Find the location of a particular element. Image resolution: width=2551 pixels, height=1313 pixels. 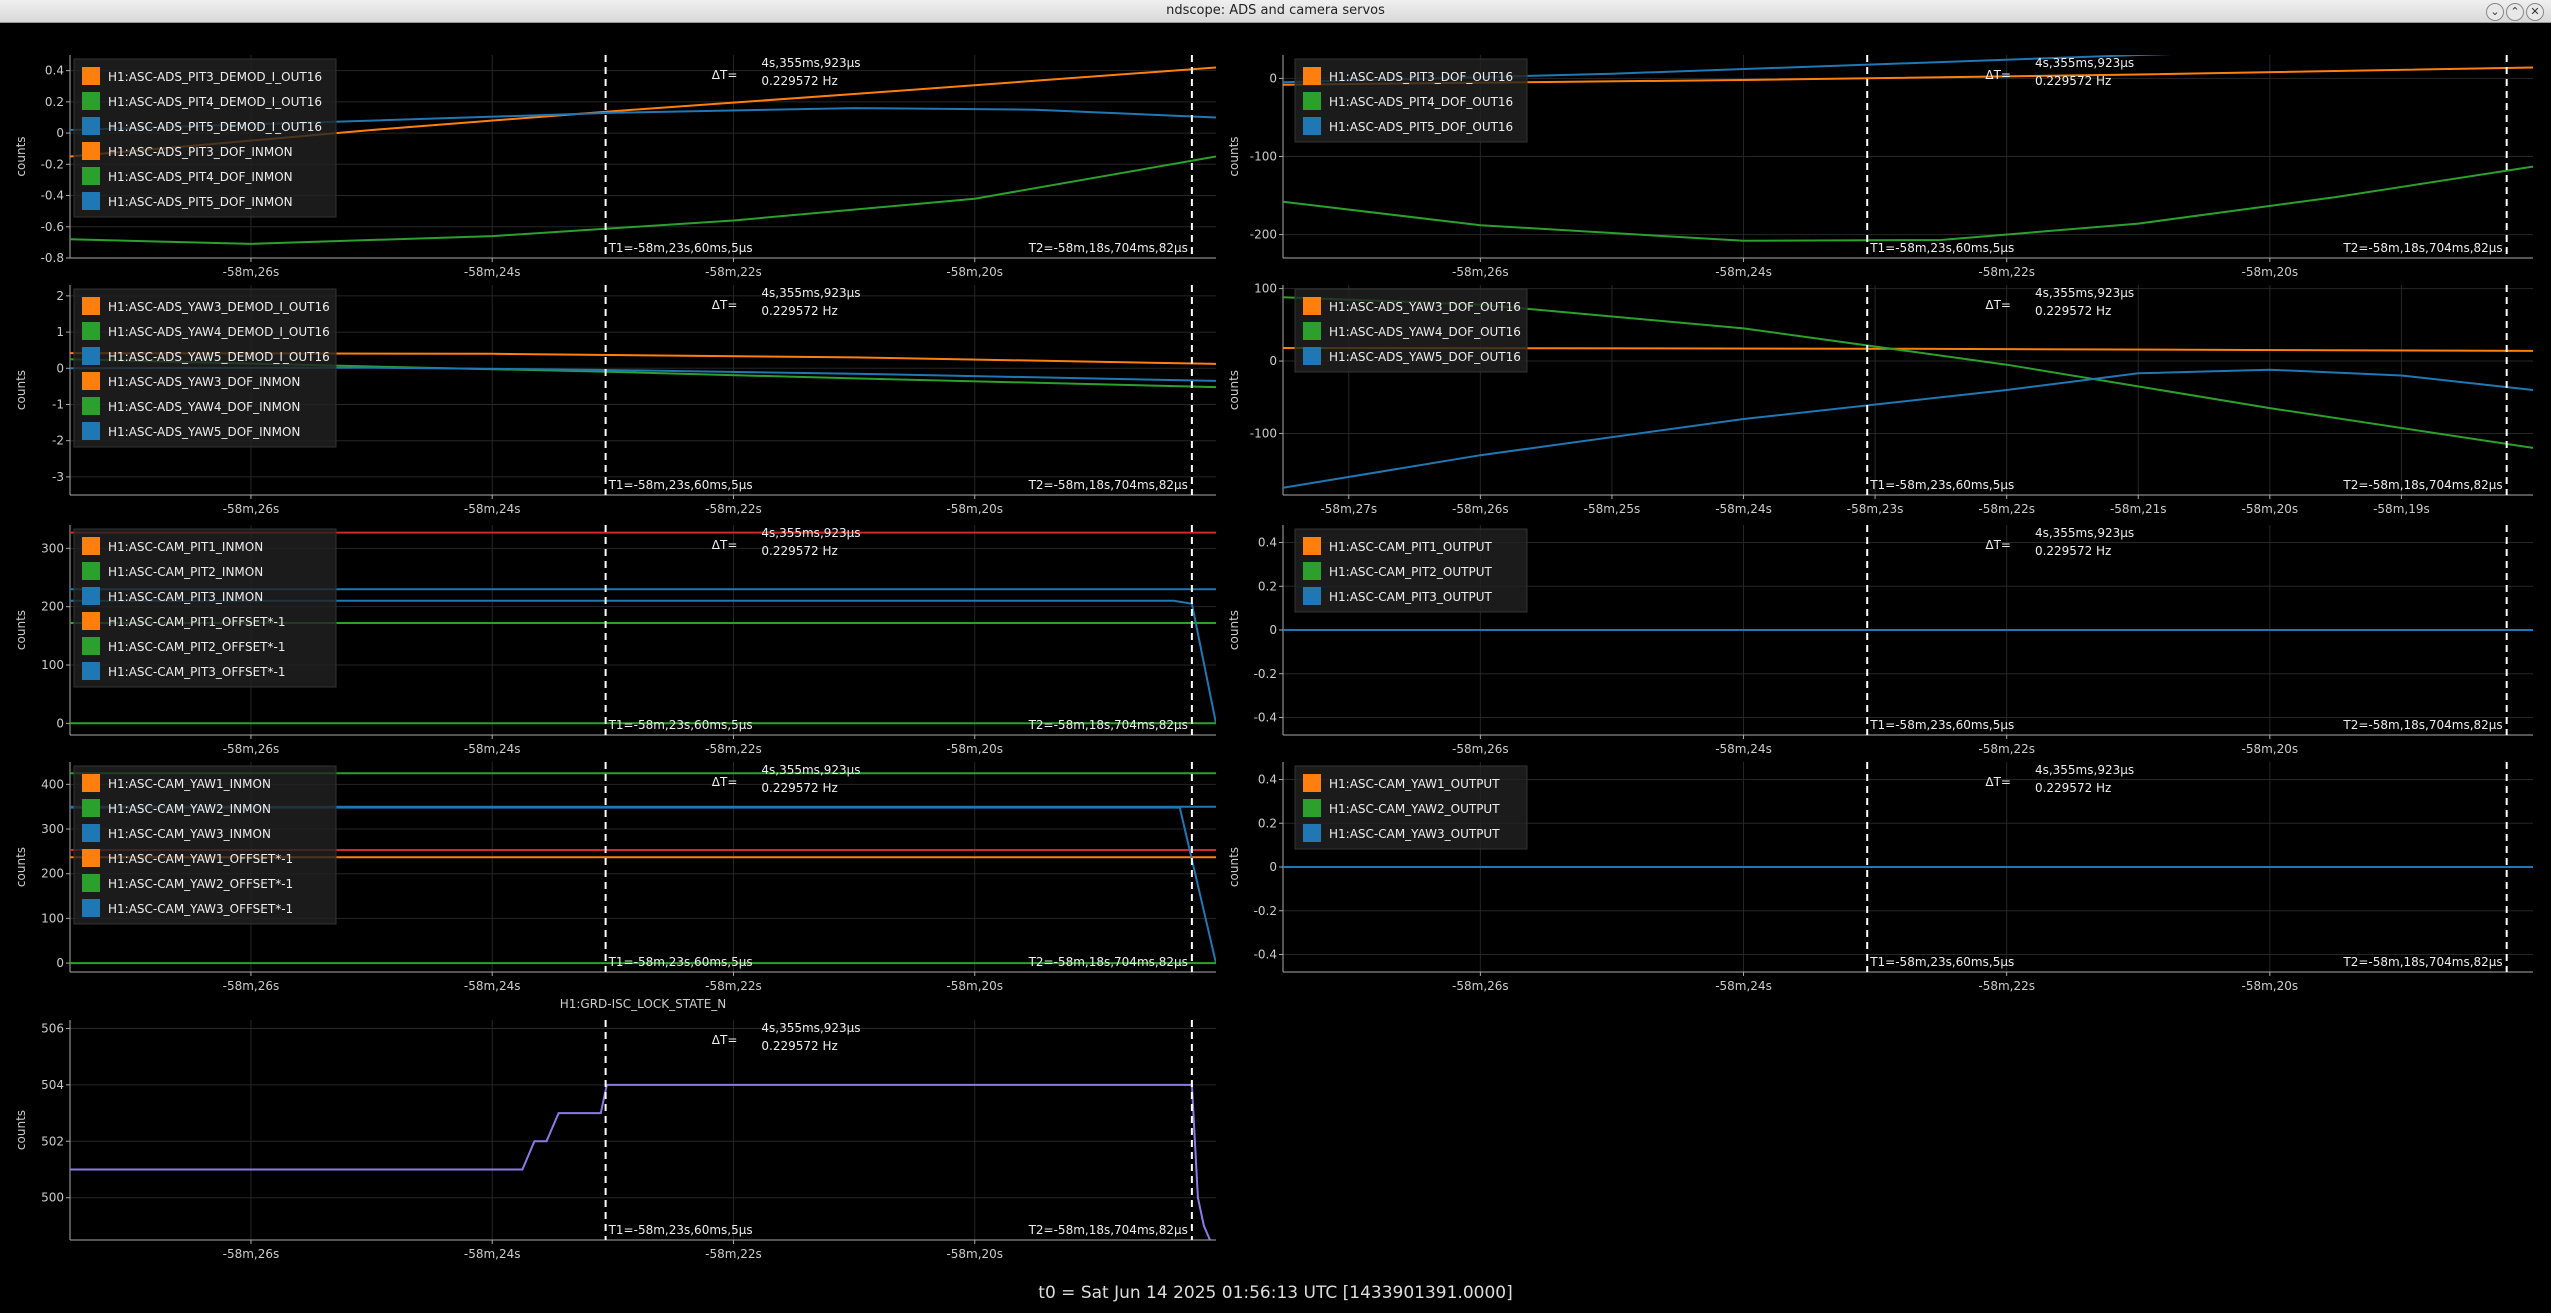

close-icon: ✕ is located at coordinates (2535, 11).